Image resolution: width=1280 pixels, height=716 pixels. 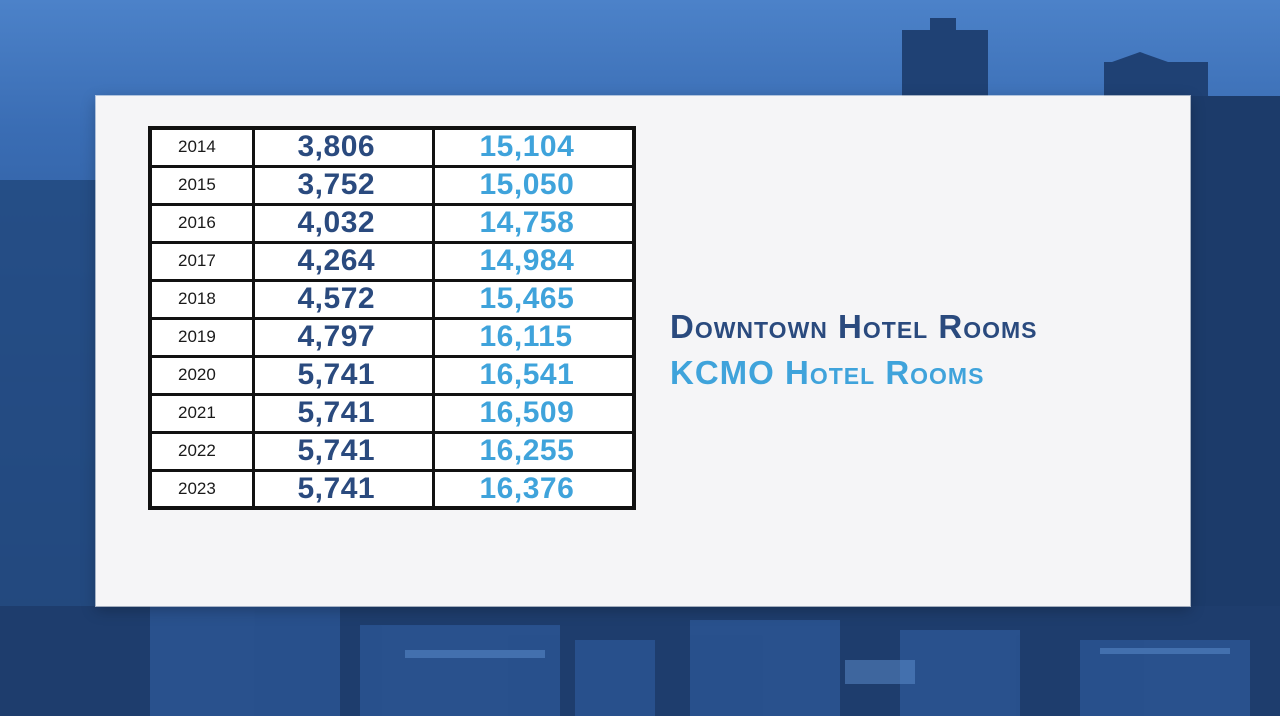 I want to click on kcmo-hotel-rooms-cell: 15,465, so click(x=533, y=299).